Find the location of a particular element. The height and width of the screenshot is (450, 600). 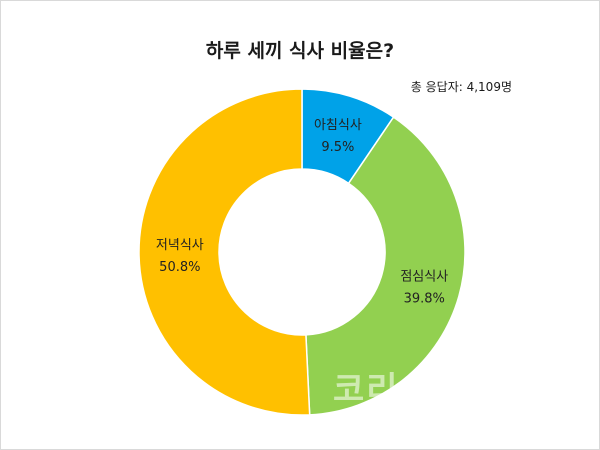

slice-value-label-3: 50.8% is located at coordinates (179, 267).